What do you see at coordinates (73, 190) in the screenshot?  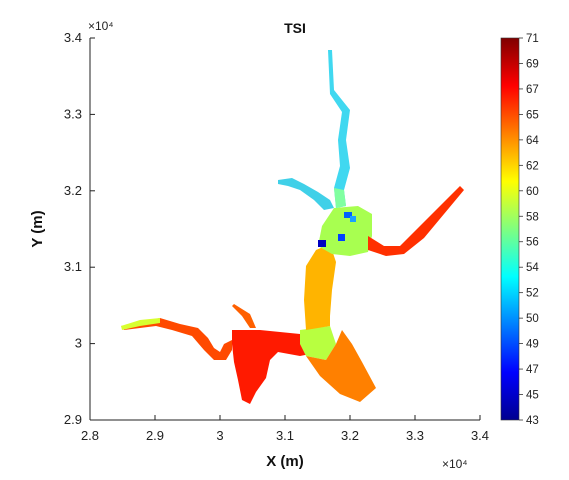 I see `y-tick-label: 3.2` at bounding box center [73, 190].